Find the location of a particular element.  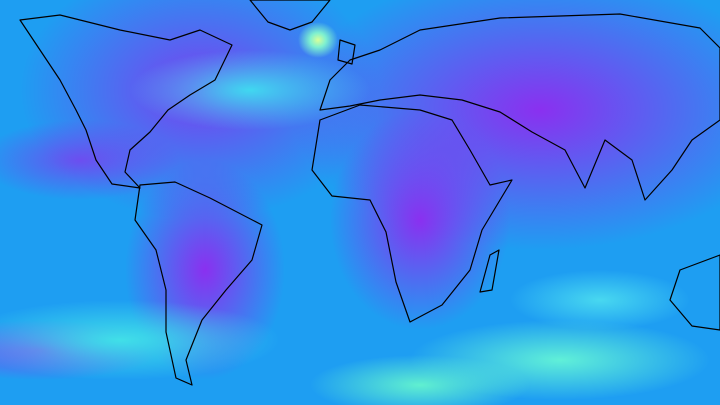

south-america-coast is located at coordinates (198, 283).